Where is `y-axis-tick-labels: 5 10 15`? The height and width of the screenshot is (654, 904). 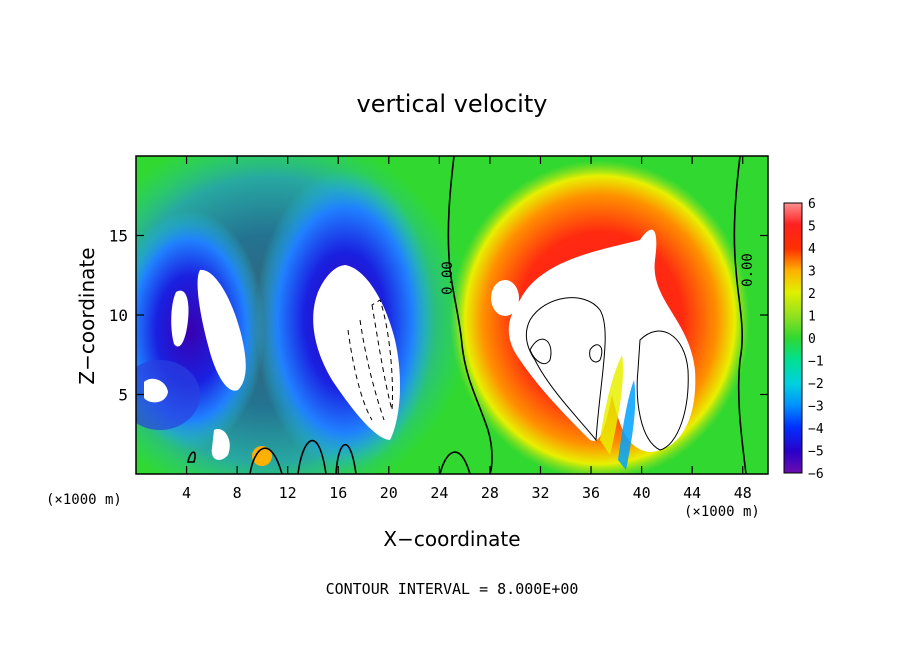
y-axis-tick-labels: 5 10 15 is located at coordinates (118, 316).